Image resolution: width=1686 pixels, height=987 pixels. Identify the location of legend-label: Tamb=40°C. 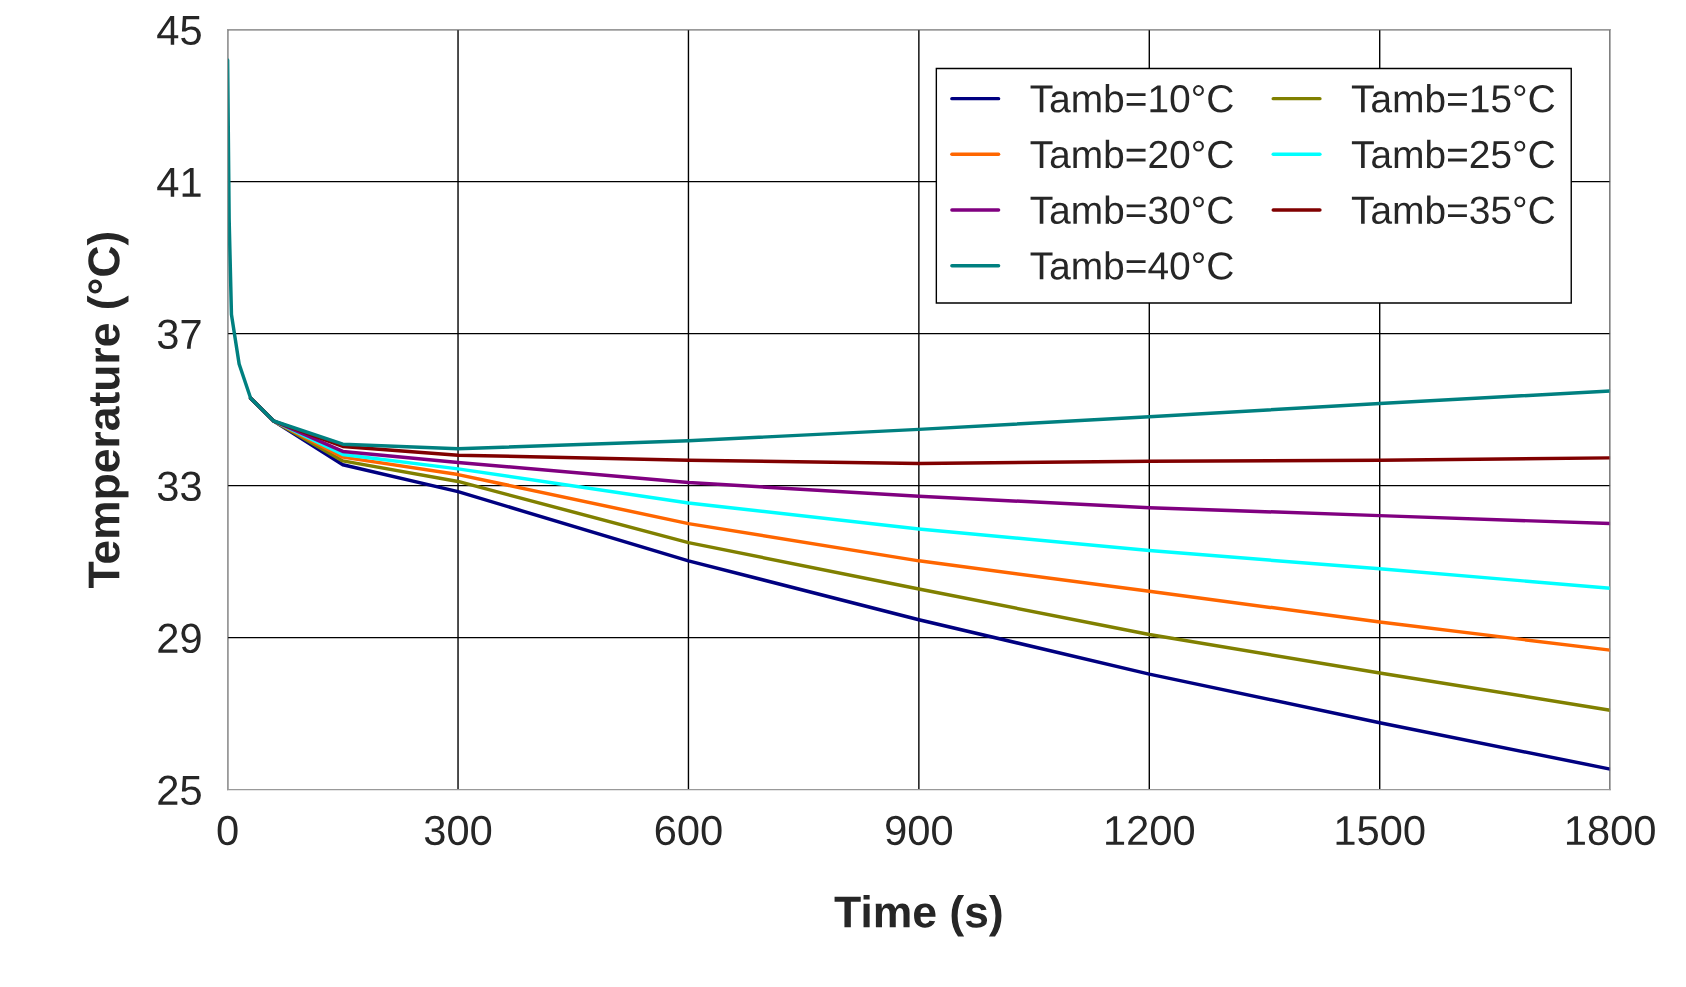
(1131, 265).